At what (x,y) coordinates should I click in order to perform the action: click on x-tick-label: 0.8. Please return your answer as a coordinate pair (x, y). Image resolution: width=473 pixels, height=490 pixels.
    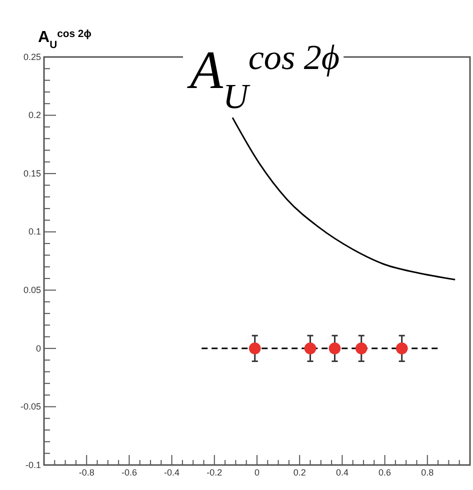
    Looking at the image, I should click on (427, 472).